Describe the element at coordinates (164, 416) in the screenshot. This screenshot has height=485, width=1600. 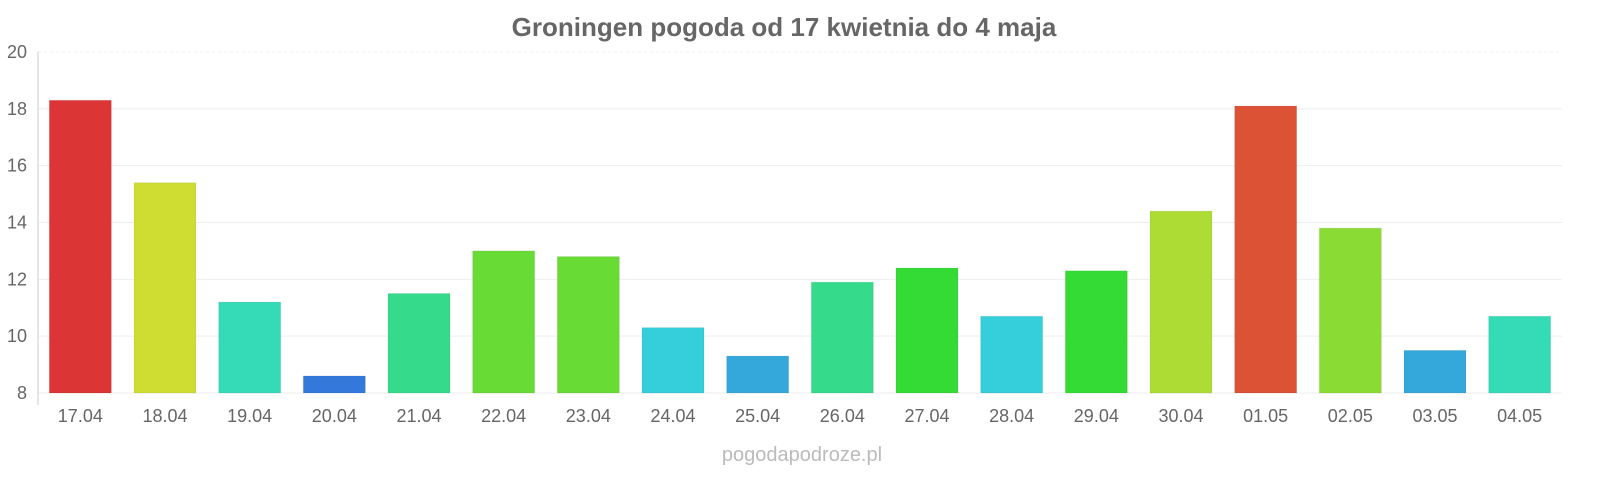
I see `x-tick-label: 18.04` at that location.